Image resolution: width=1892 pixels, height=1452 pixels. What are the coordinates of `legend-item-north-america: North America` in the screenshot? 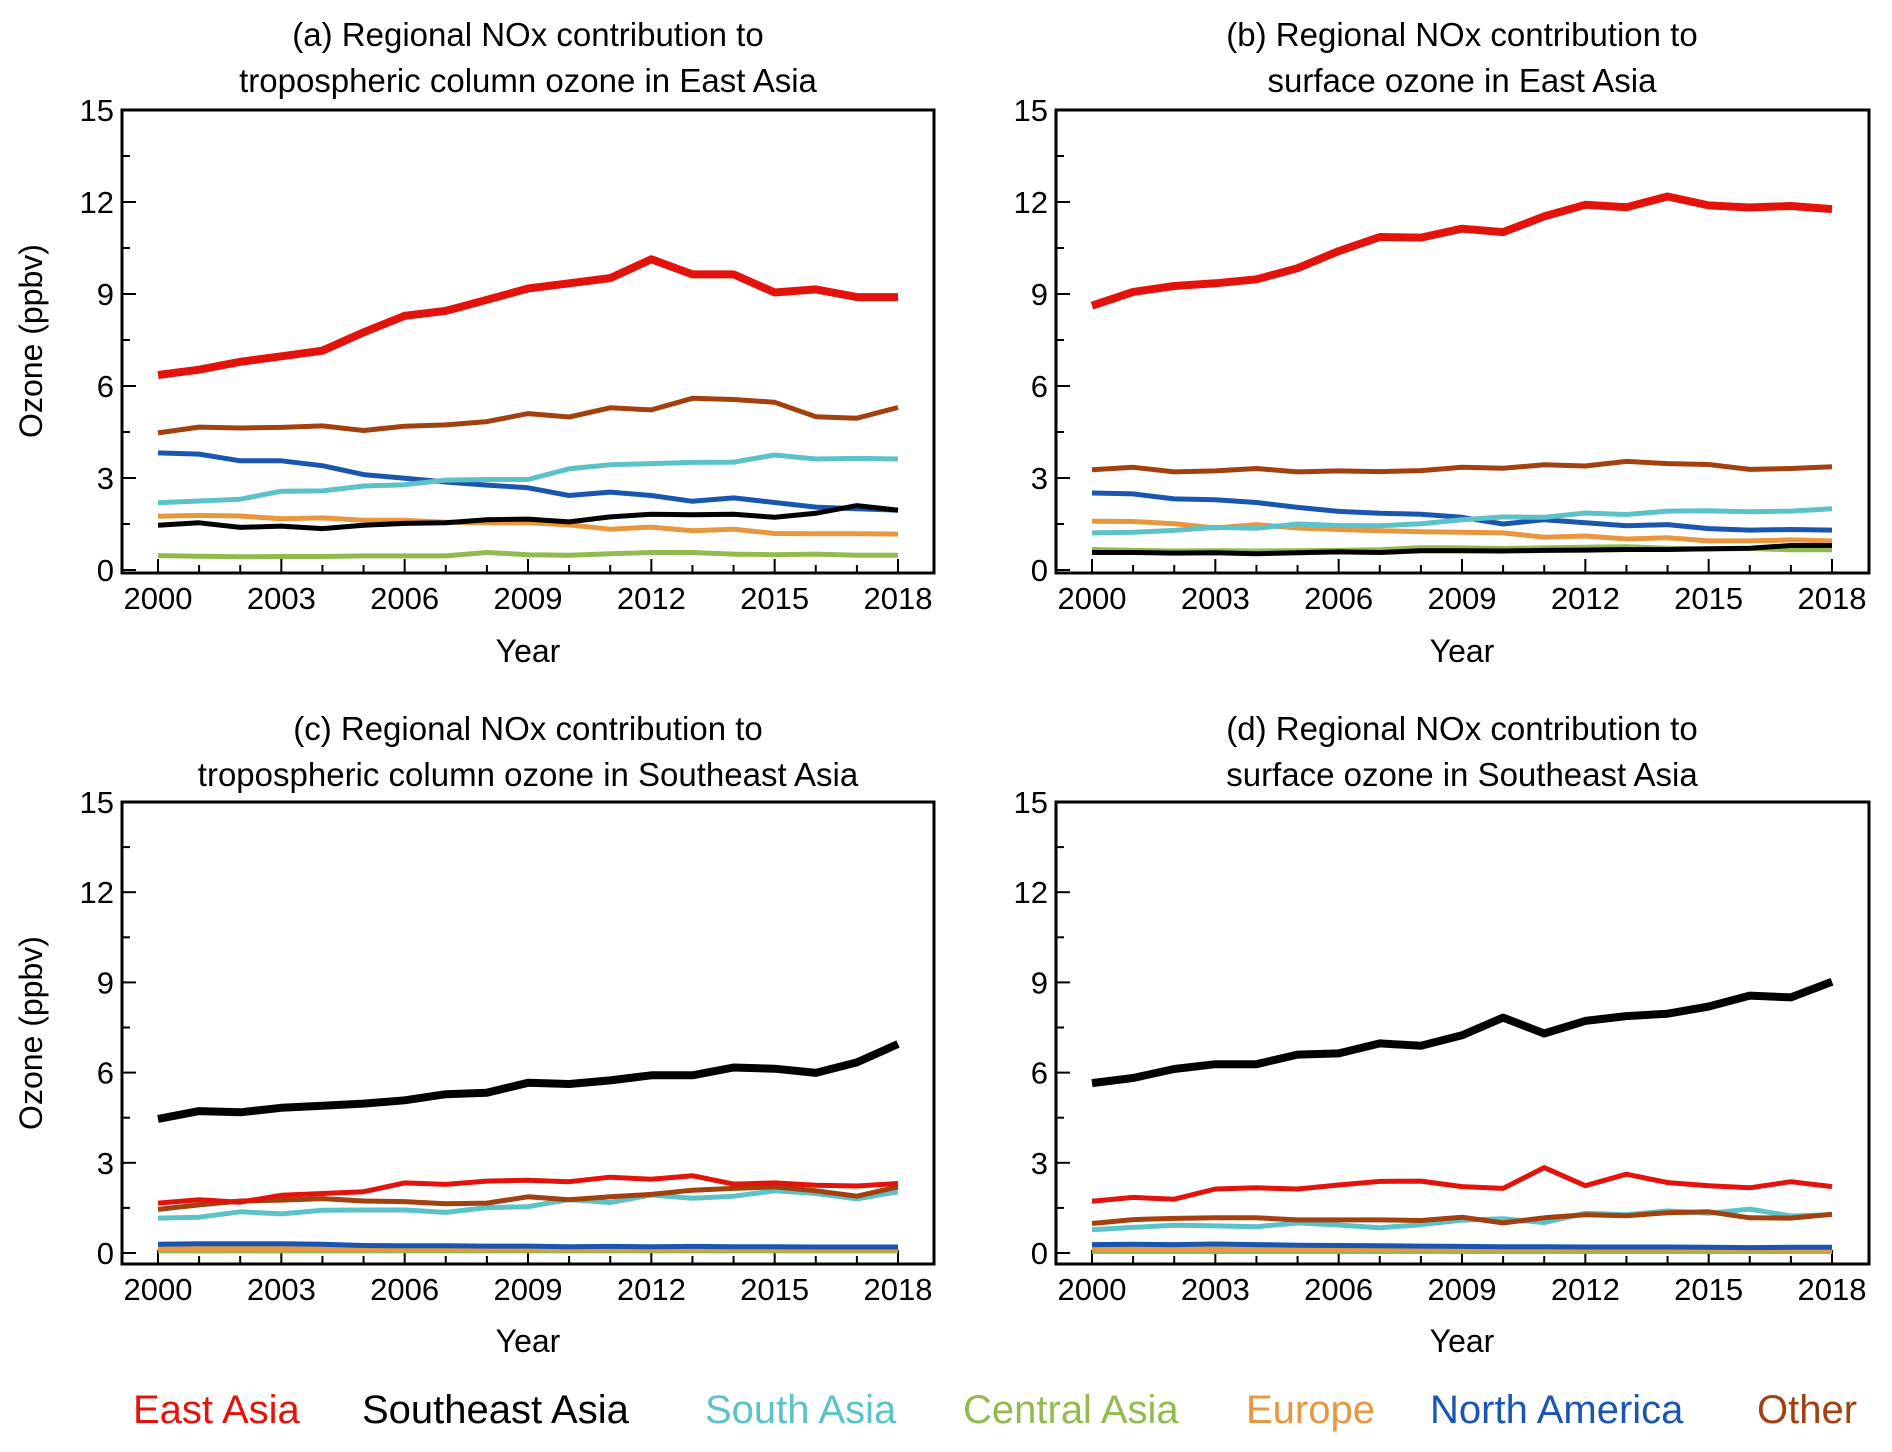 It's located at (1557, 1410).